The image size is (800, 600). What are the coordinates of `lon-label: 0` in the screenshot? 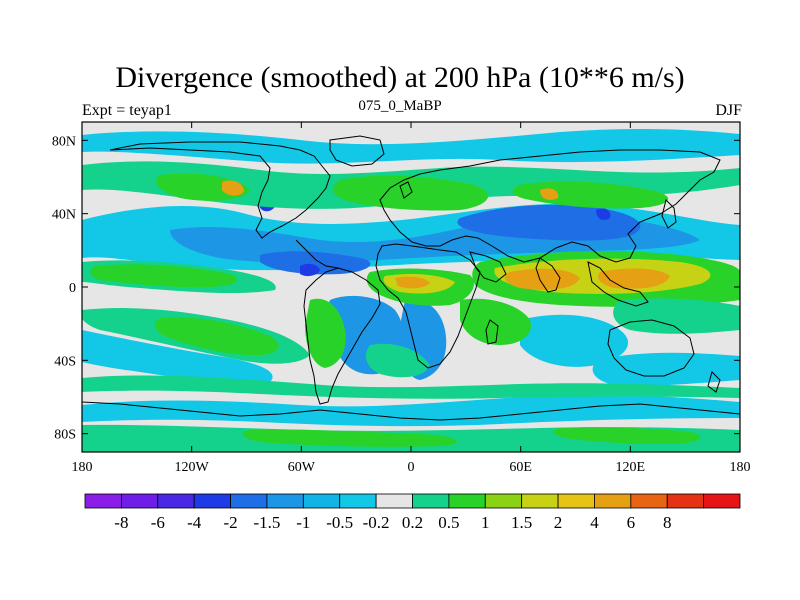 It's located at (411, 467).